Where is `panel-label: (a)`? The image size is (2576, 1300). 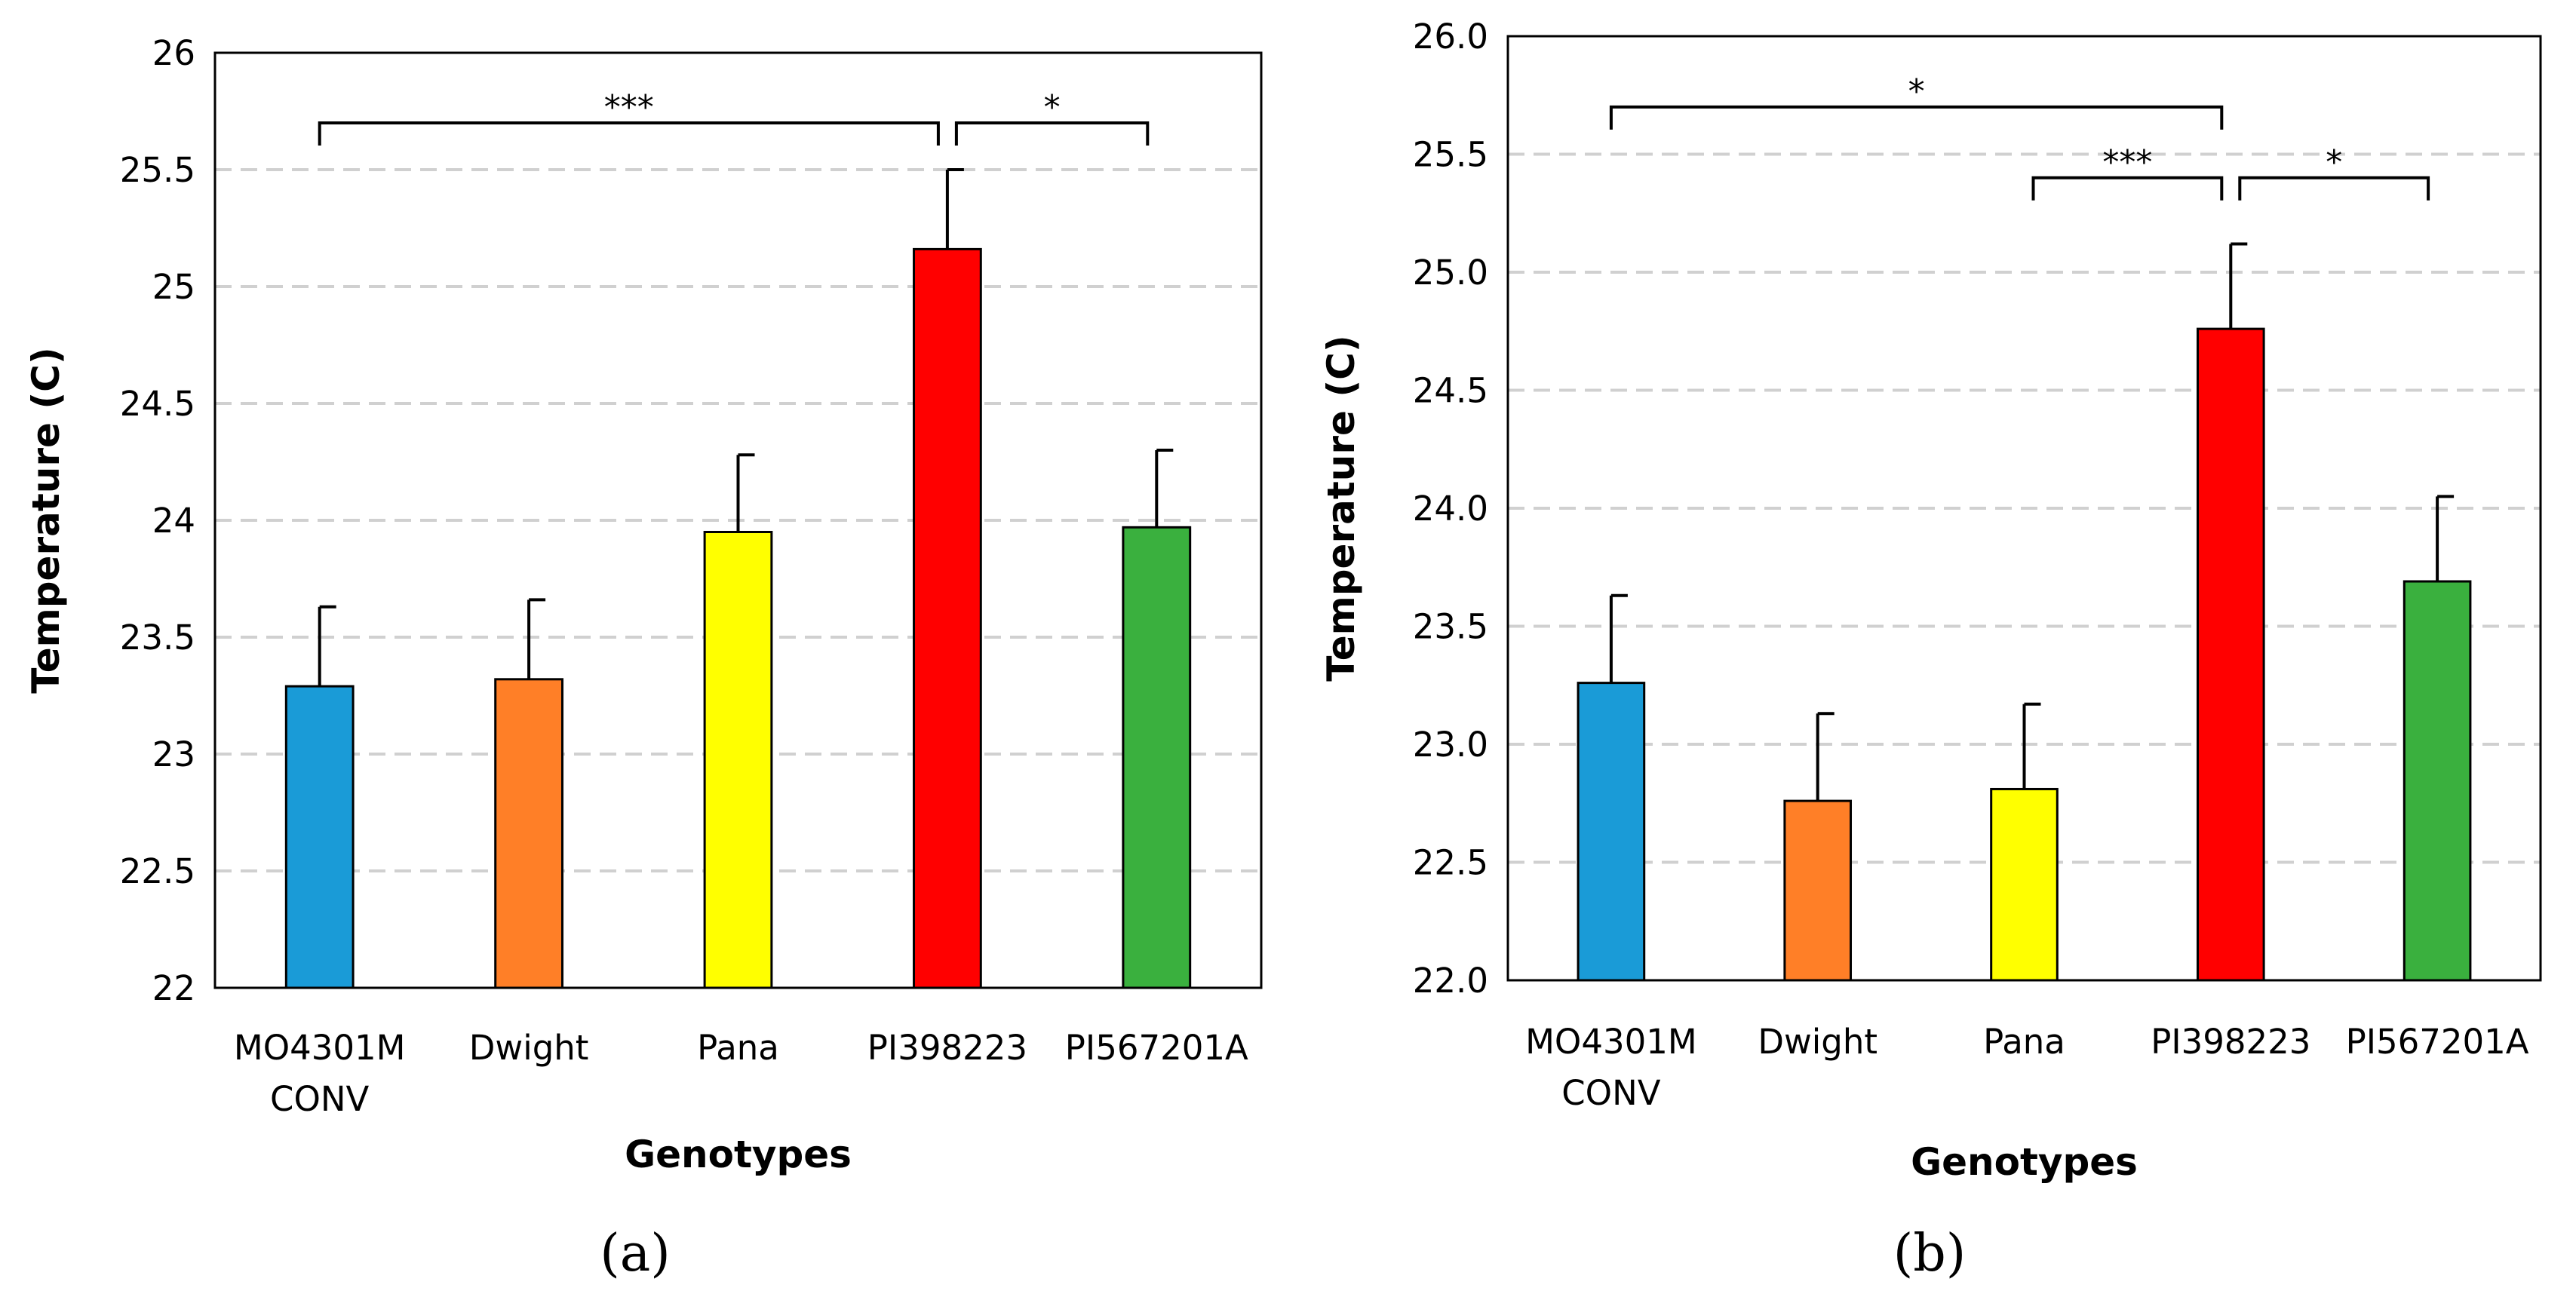
panel-label: (a) is located at coordinates (635, 1253).